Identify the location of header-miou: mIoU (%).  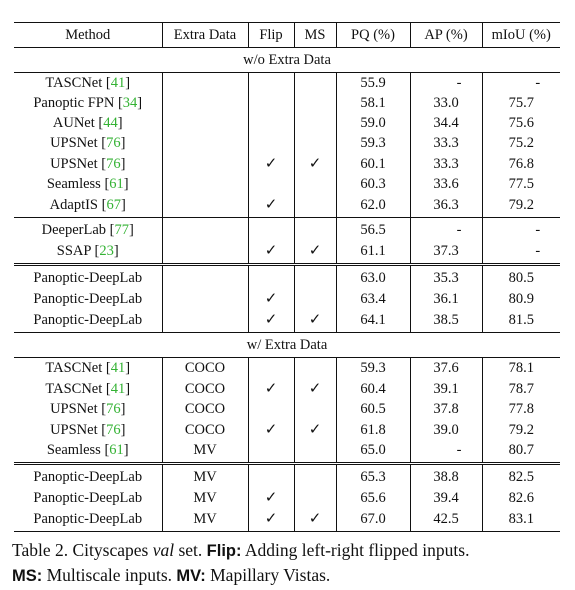
(520, 35).